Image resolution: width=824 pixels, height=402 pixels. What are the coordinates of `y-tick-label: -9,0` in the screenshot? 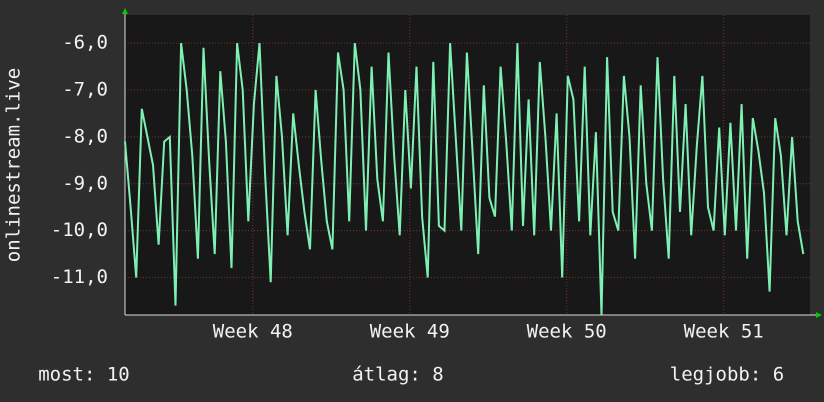 It's located at (85, 183).